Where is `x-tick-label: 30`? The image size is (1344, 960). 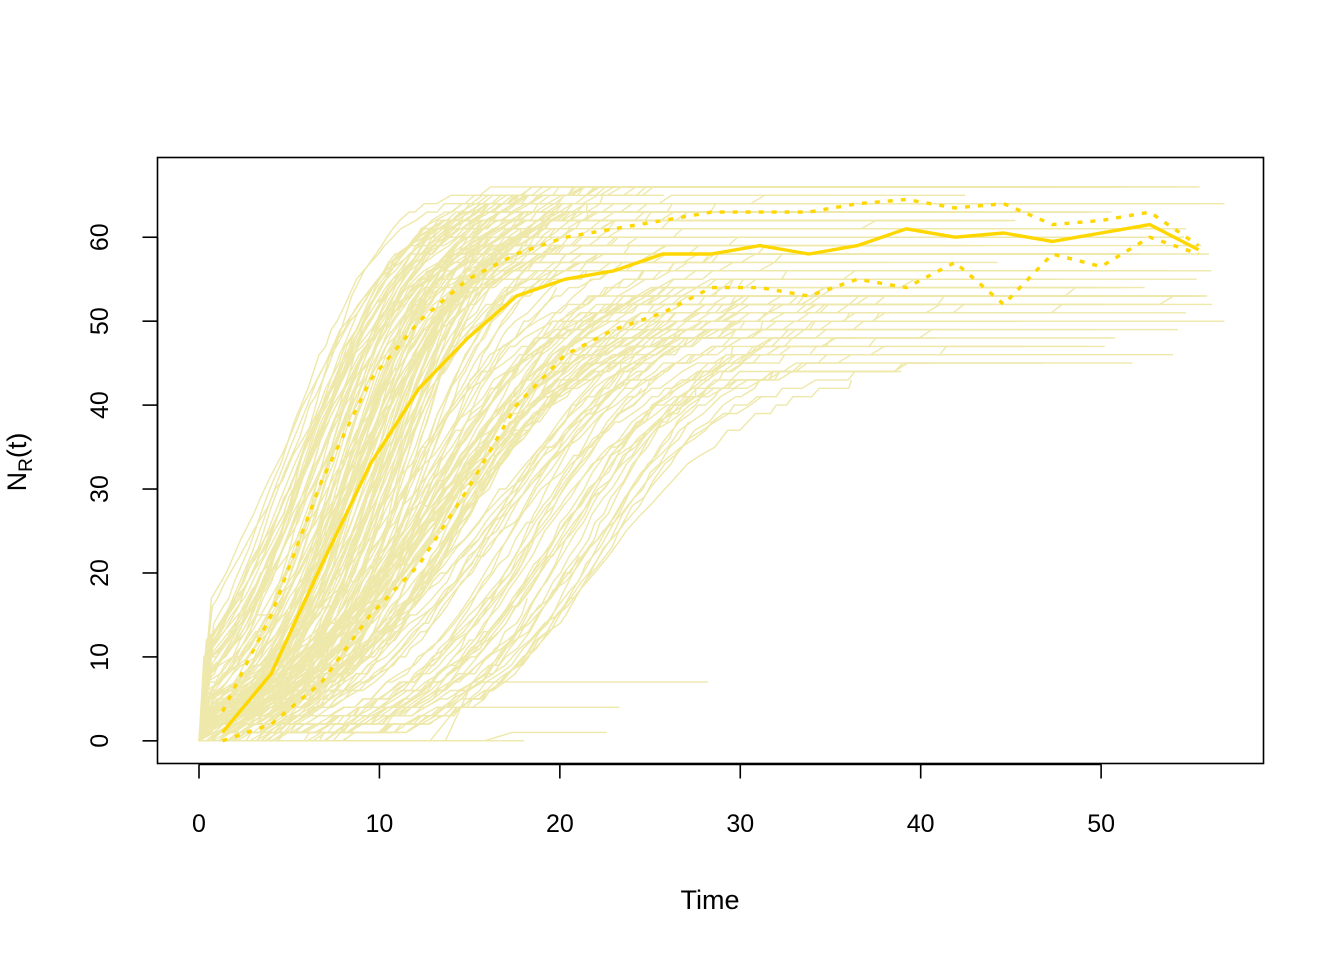 x-tick-label: 30 is located at coordinates (740, 824).